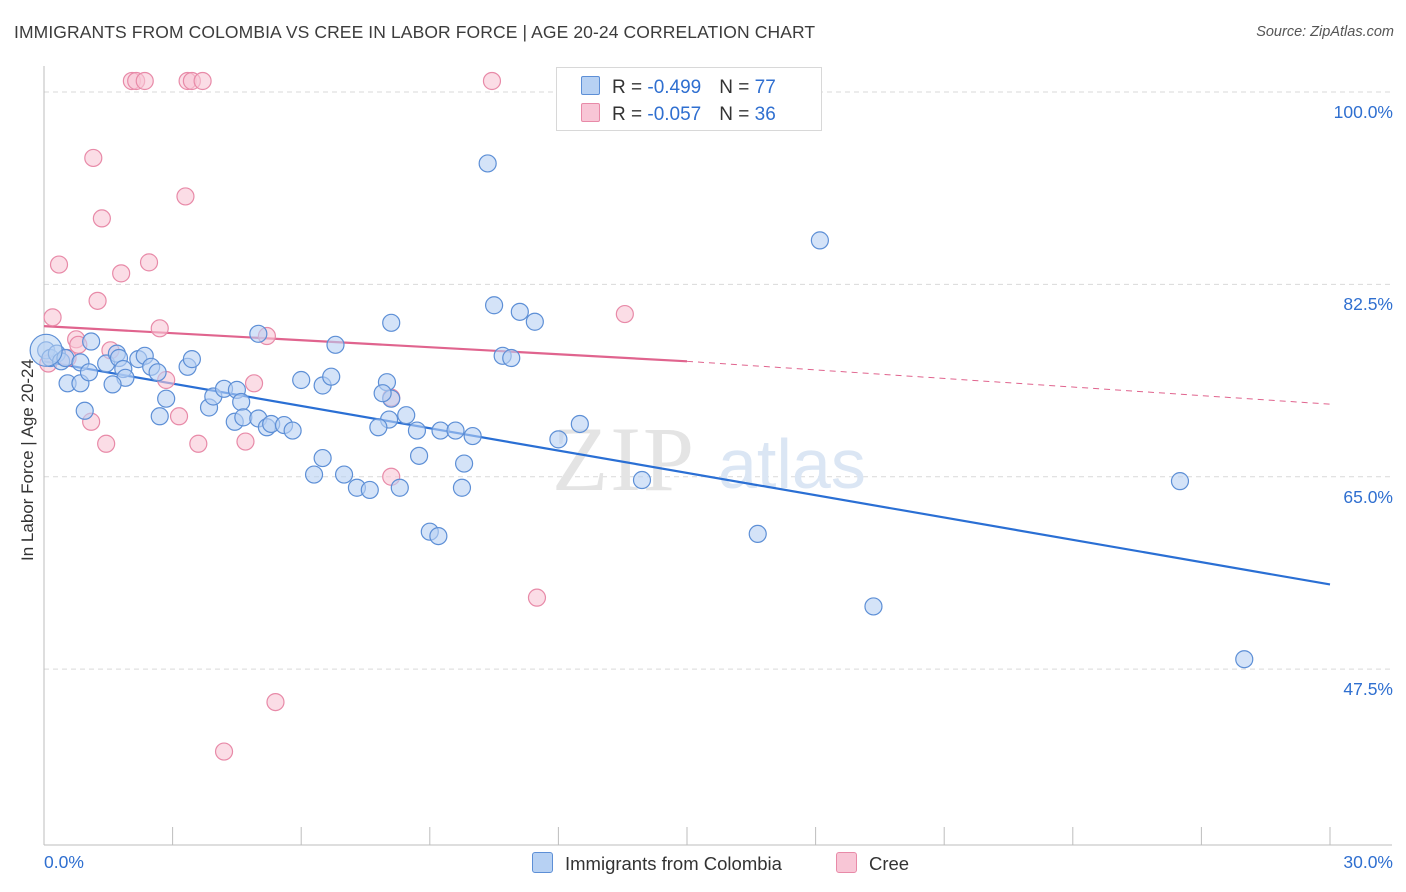  I want to click on legend-n-value: 36, so click(765, 114).